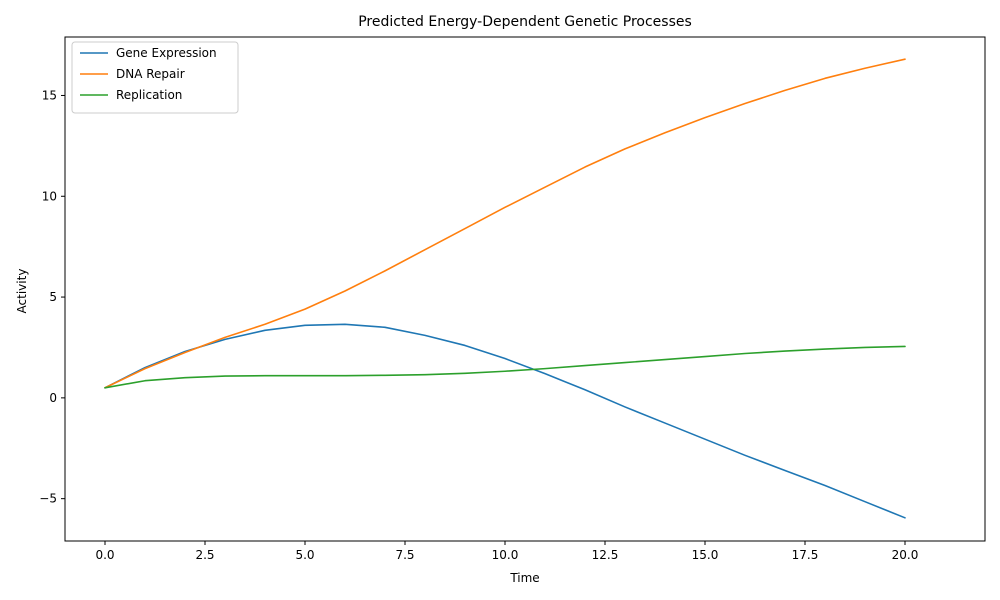  What do you see at coordinates (505, 555) in the screenshot?
I see `x-tick-label: 10.0` at bounding box center [505, 555].